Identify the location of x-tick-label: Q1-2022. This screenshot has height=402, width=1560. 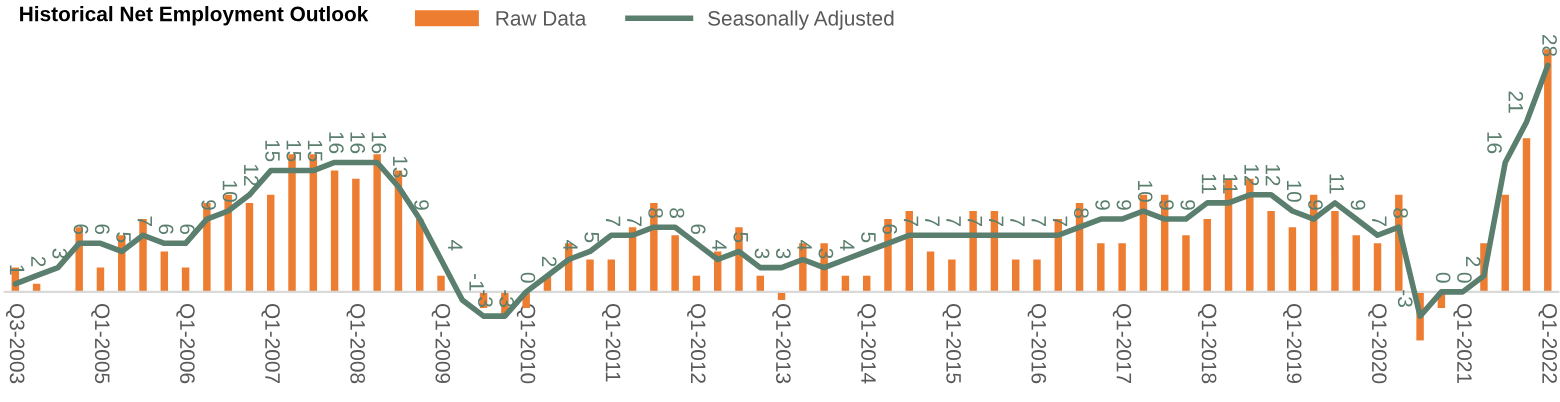
(1547, 343).